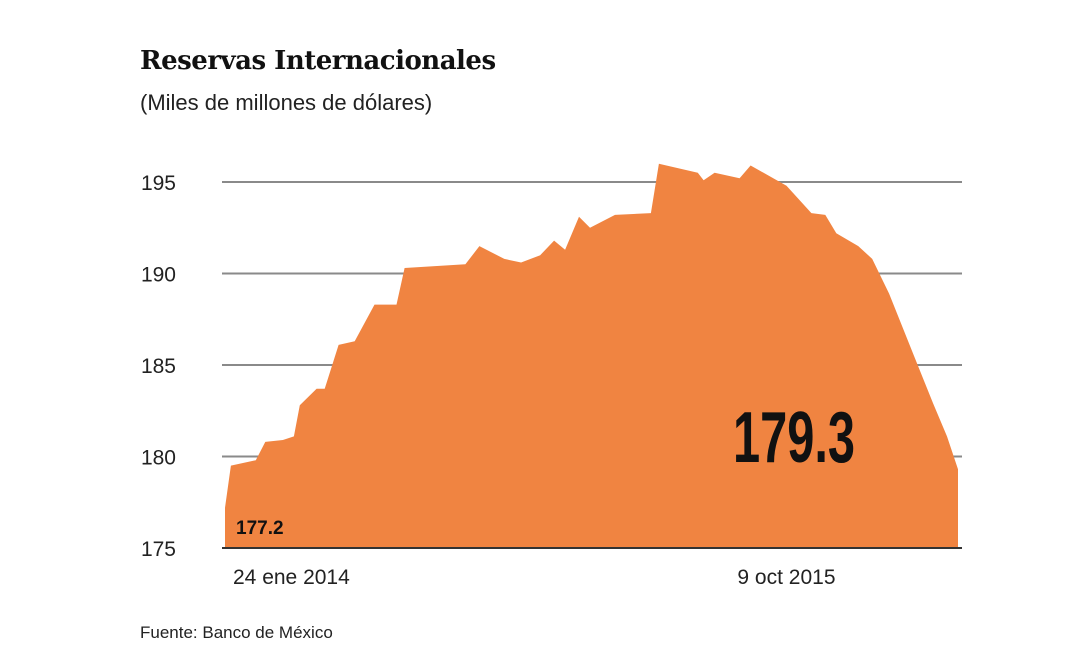  Describe the element at coordinates (158, 458) in the screenshot. I see `y-tick-label: 180` at that location.